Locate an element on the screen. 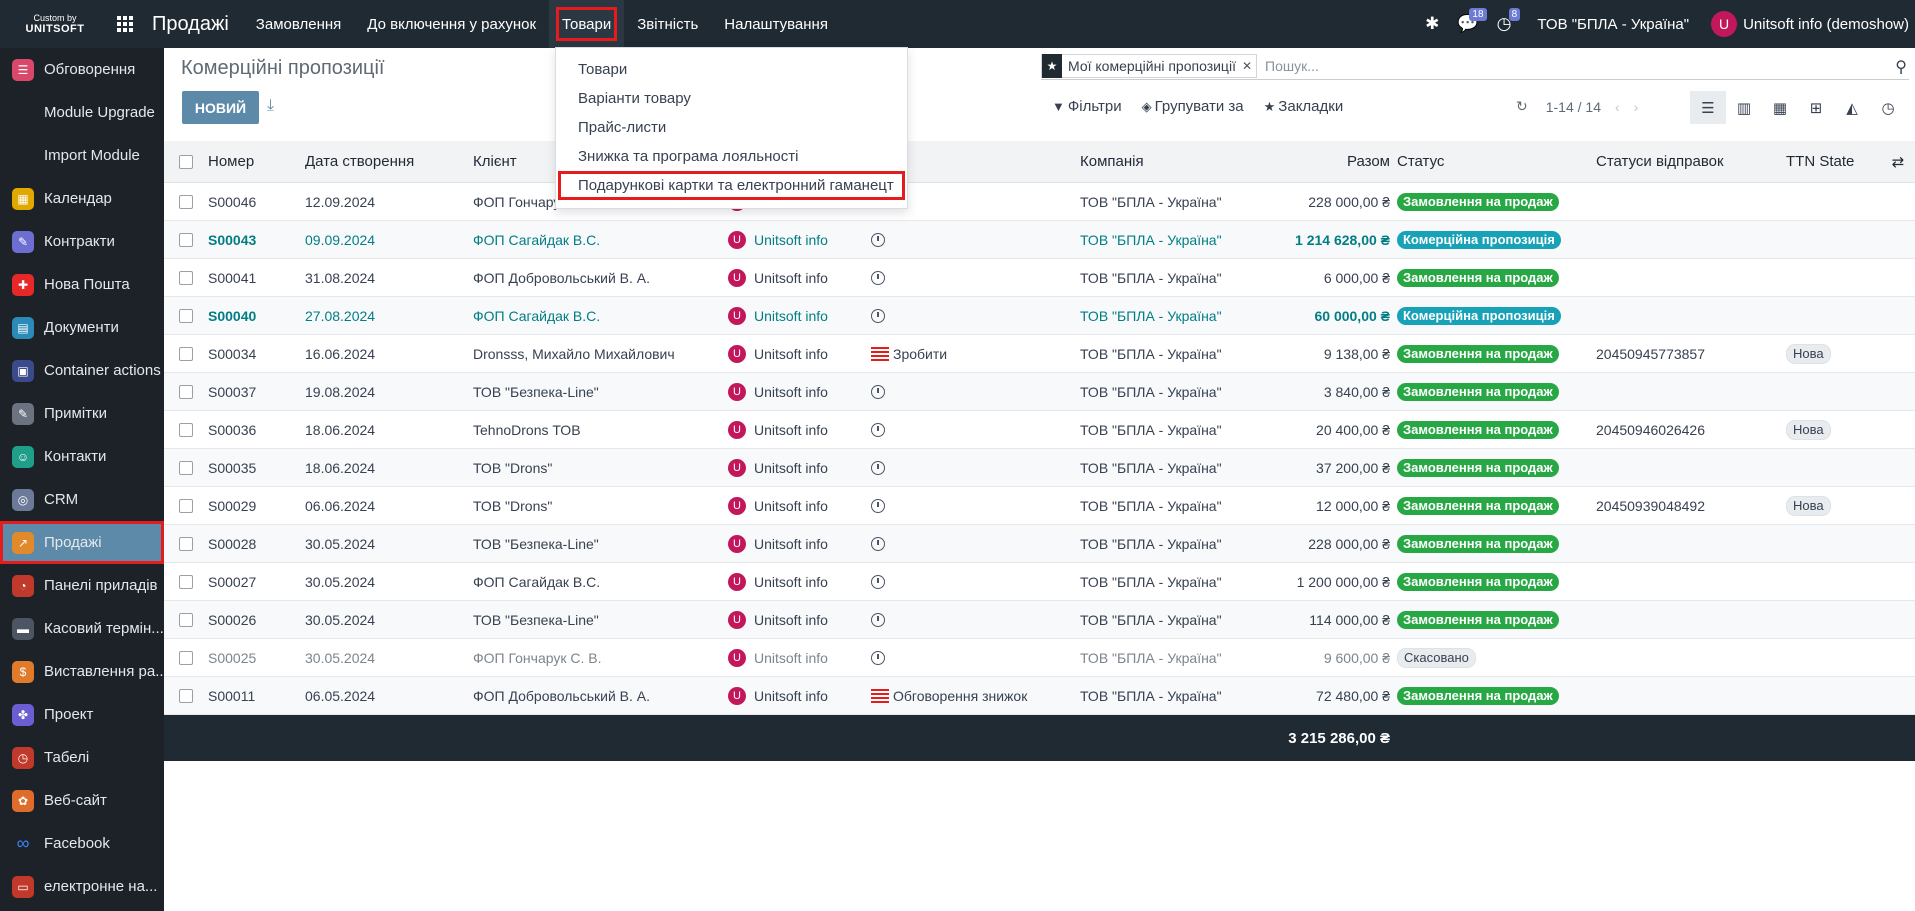 The image size is (1915, 911). sidebar-item-15: ✤ Проект is located at coordinates (82, 714).